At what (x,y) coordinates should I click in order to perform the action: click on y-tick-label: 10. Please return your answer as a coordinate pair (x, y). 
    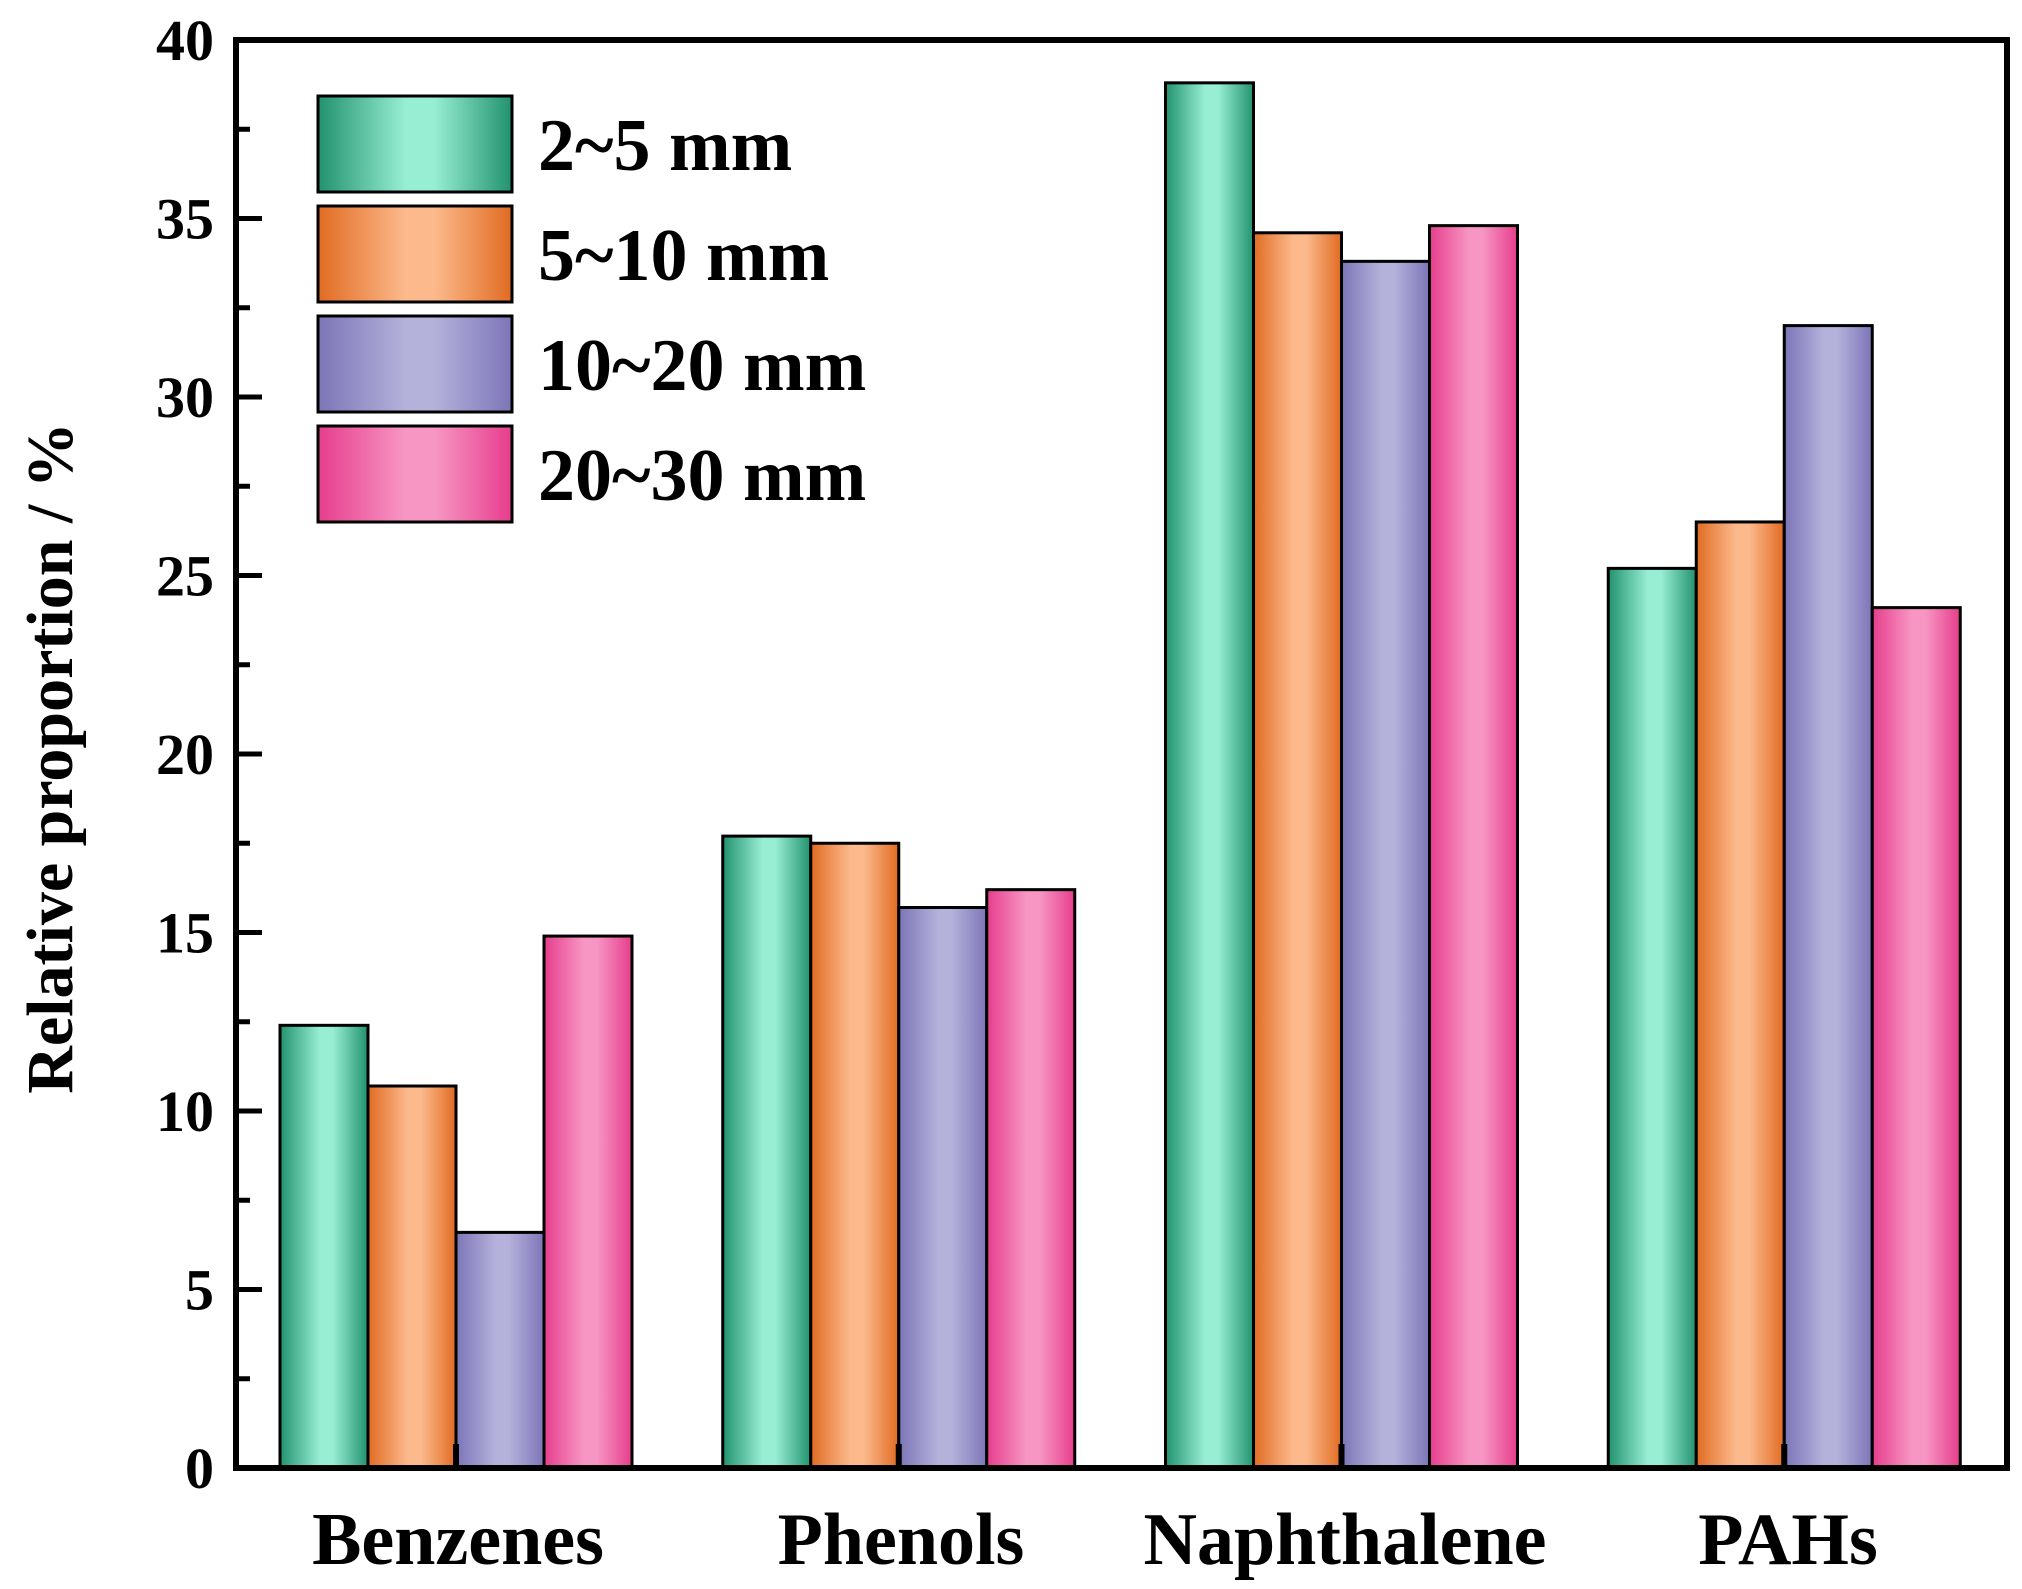
    Looking at the image, I should click on (185, 1111).